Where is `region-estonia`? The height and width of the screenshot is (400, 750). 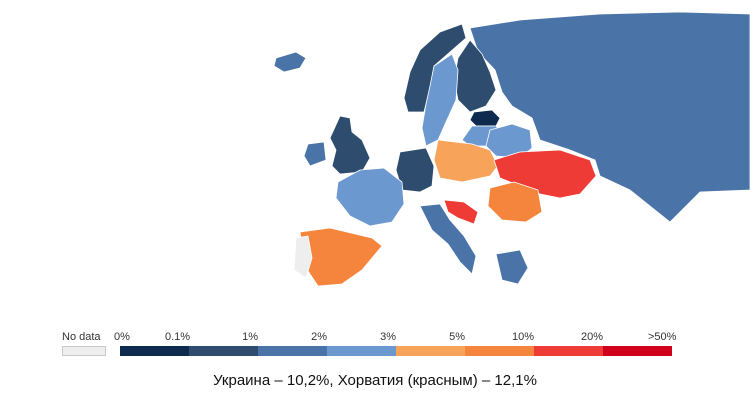
region-estonia is located at coordinates (485, 118).